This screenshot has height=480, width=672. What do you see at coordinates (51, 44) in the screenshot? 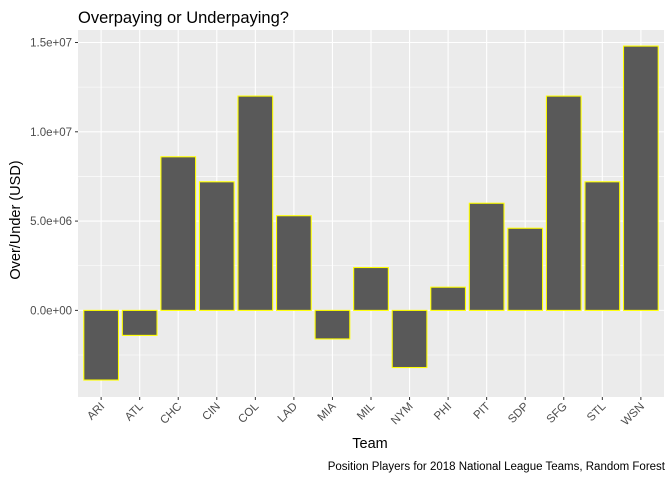
I see `y-tick-label: 1.5e+07` at bounding box center [51, 44].